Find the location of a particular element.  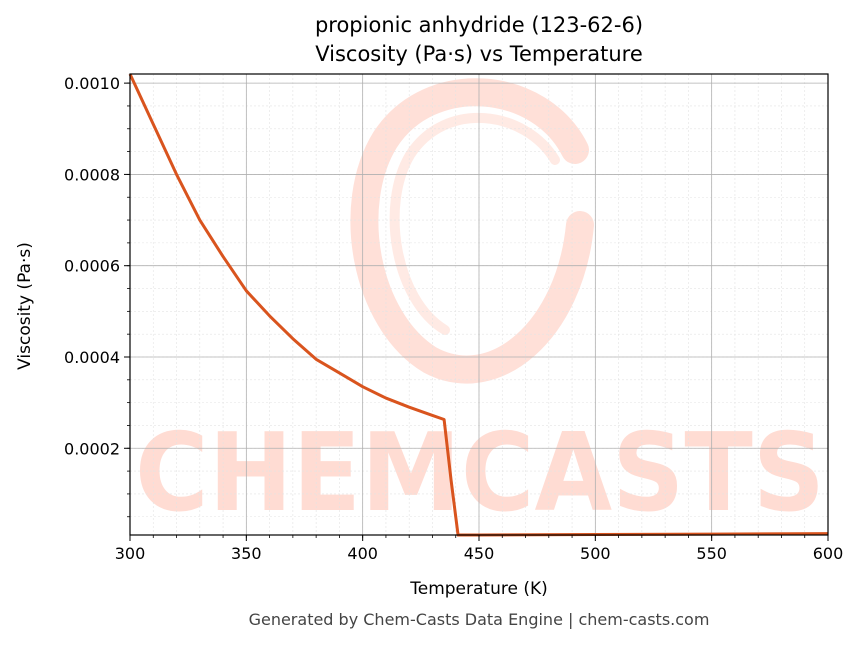

y-tick-label: 0.0002 is located at coordinates (92, 448).